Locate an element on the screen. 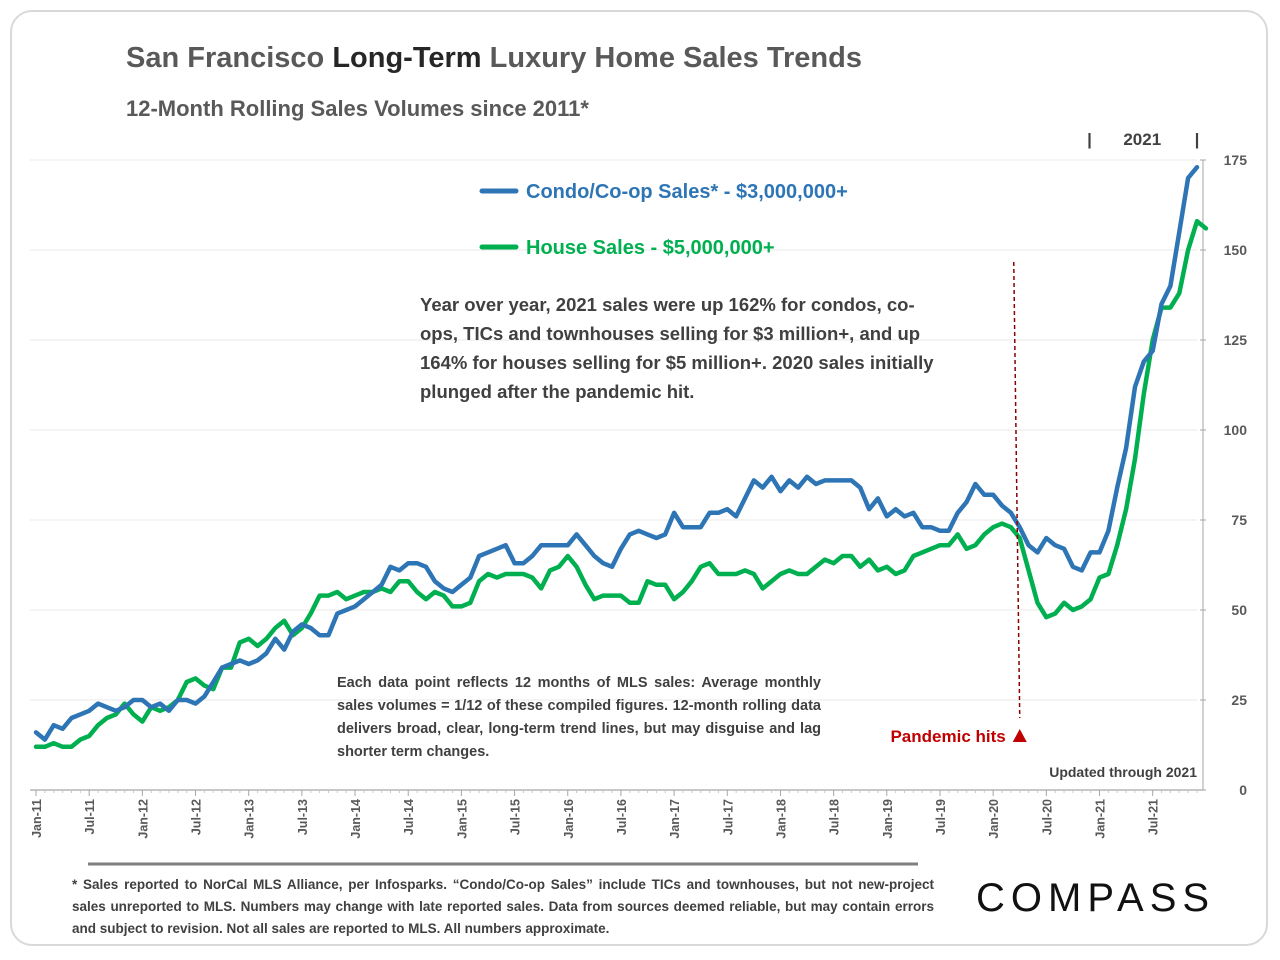 Image resolution: width=1280 pixels, height=960 pixels. x-tick-label: Jan-15 is located at coordinates (462, 819).